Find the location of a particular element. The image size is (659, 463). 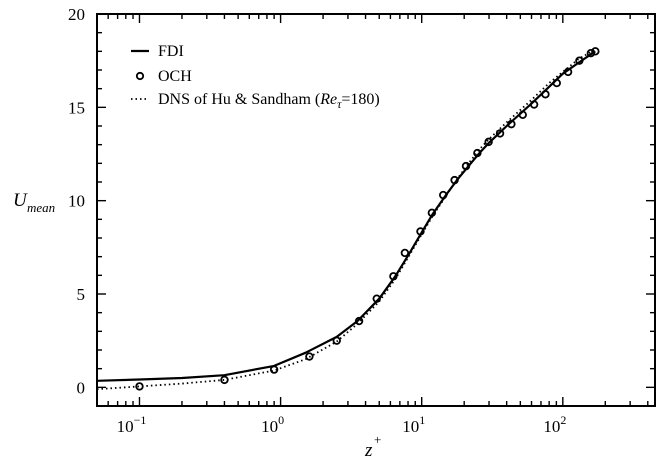

y-axis-title: U mean is located at coordinates (34, 202).